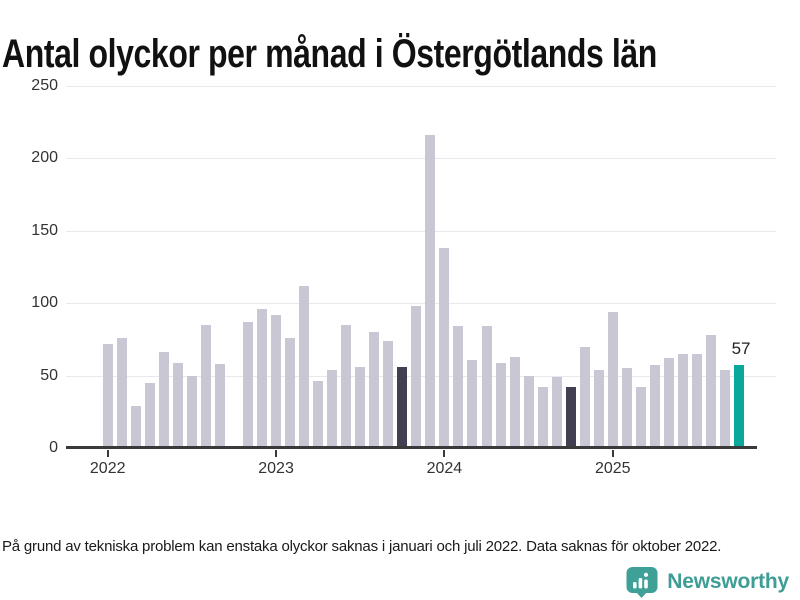  What do you see at coordinates (53, 447) in the screenshot?
I see `y-tick-label-0: 0` at bounding box center [53, 447].